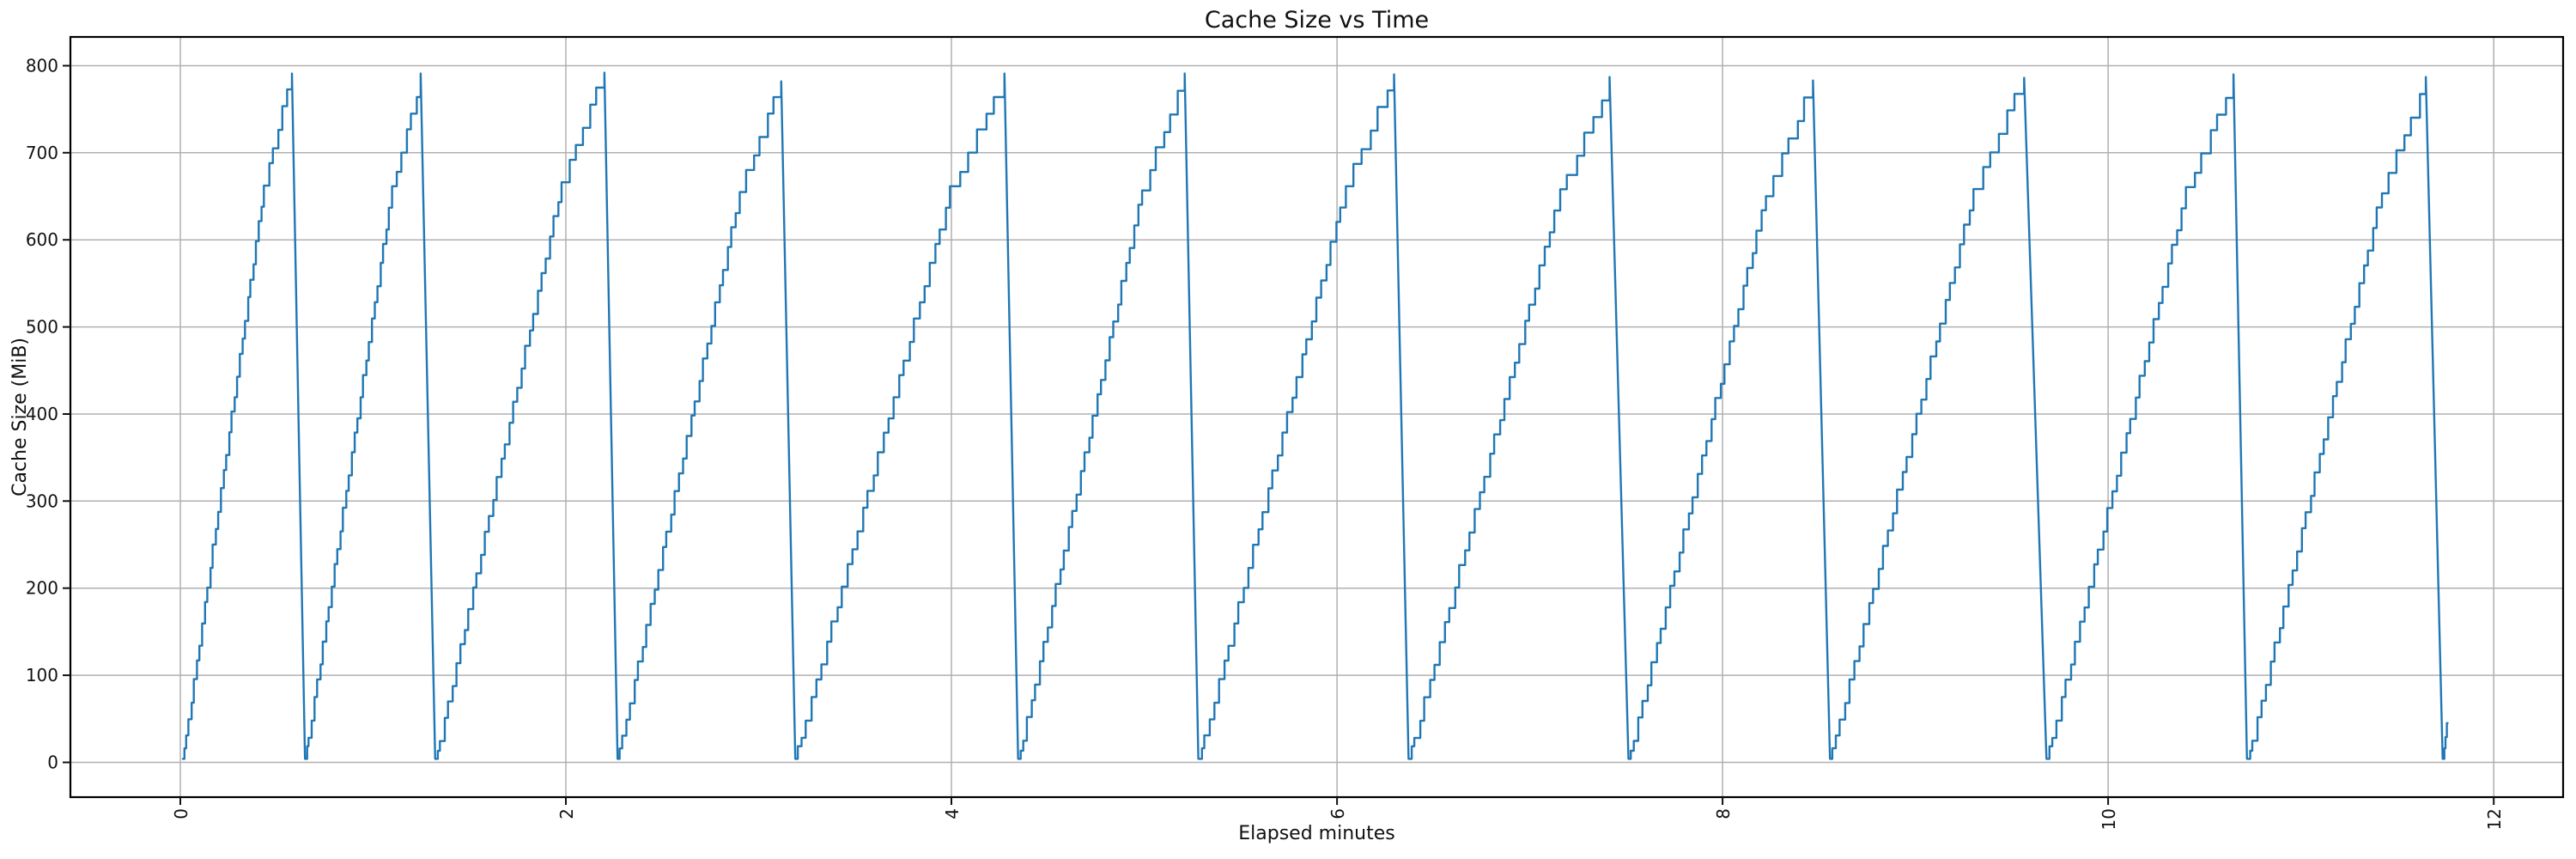  Describe the element at coordinates (1317, 20) in the screenshot. I see `chart-title: Cache Size vs Time` at that location.